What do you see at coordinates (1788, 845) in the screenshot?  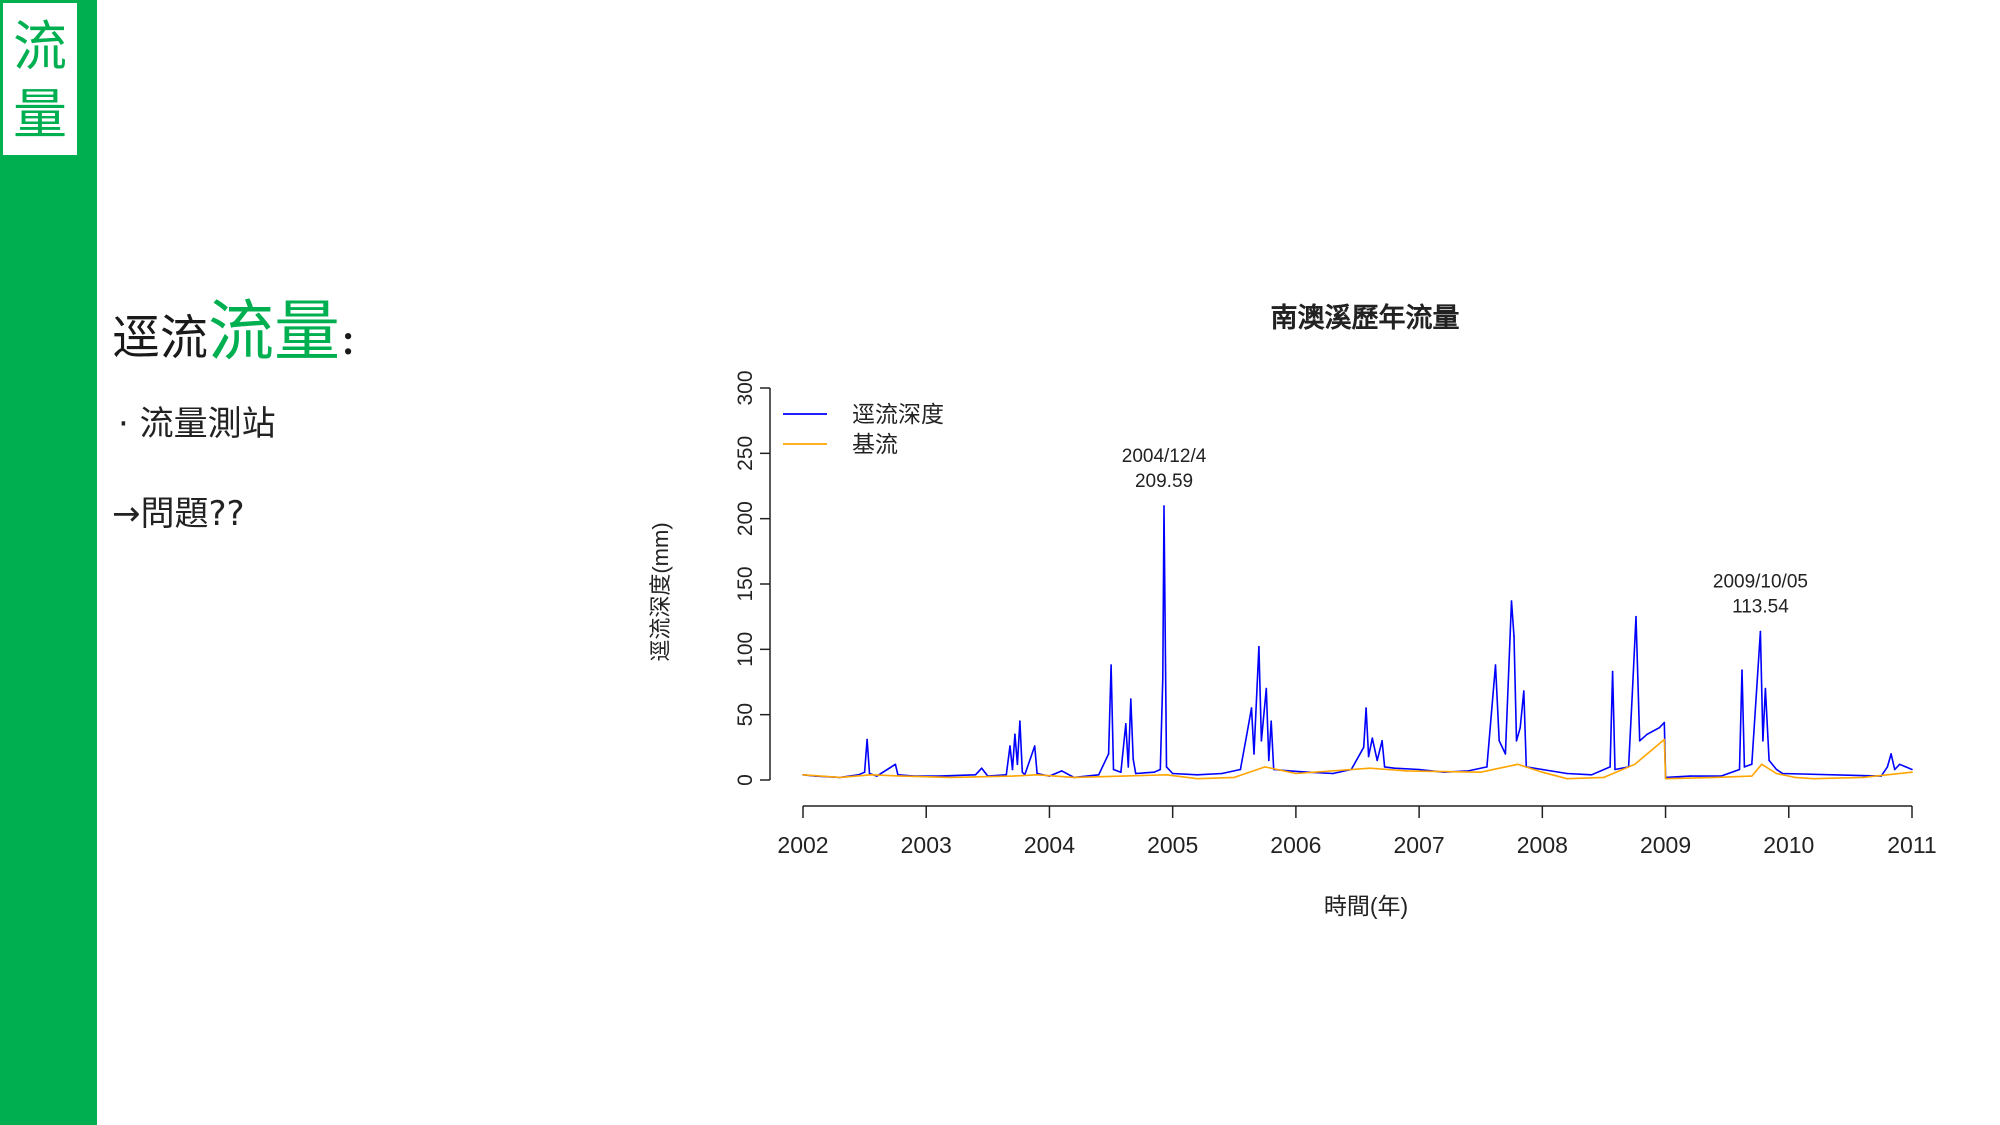 I see `x-tick-label: 2010` at bounding box center [1788, 845].